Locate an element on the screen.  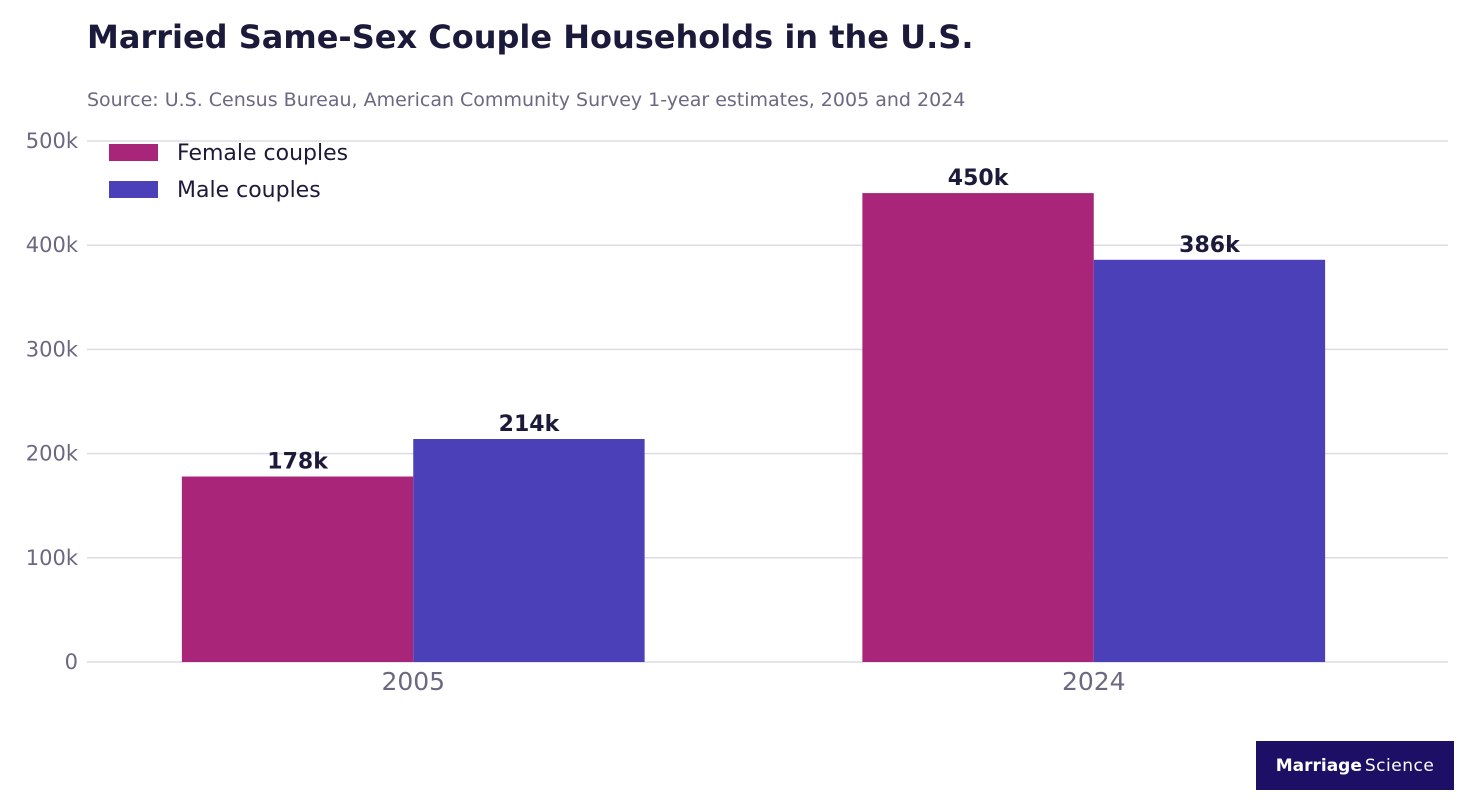
y-axis-tick-labels: 0 100k 200k 300k 400k 500k is located at coordinates (52, 401).